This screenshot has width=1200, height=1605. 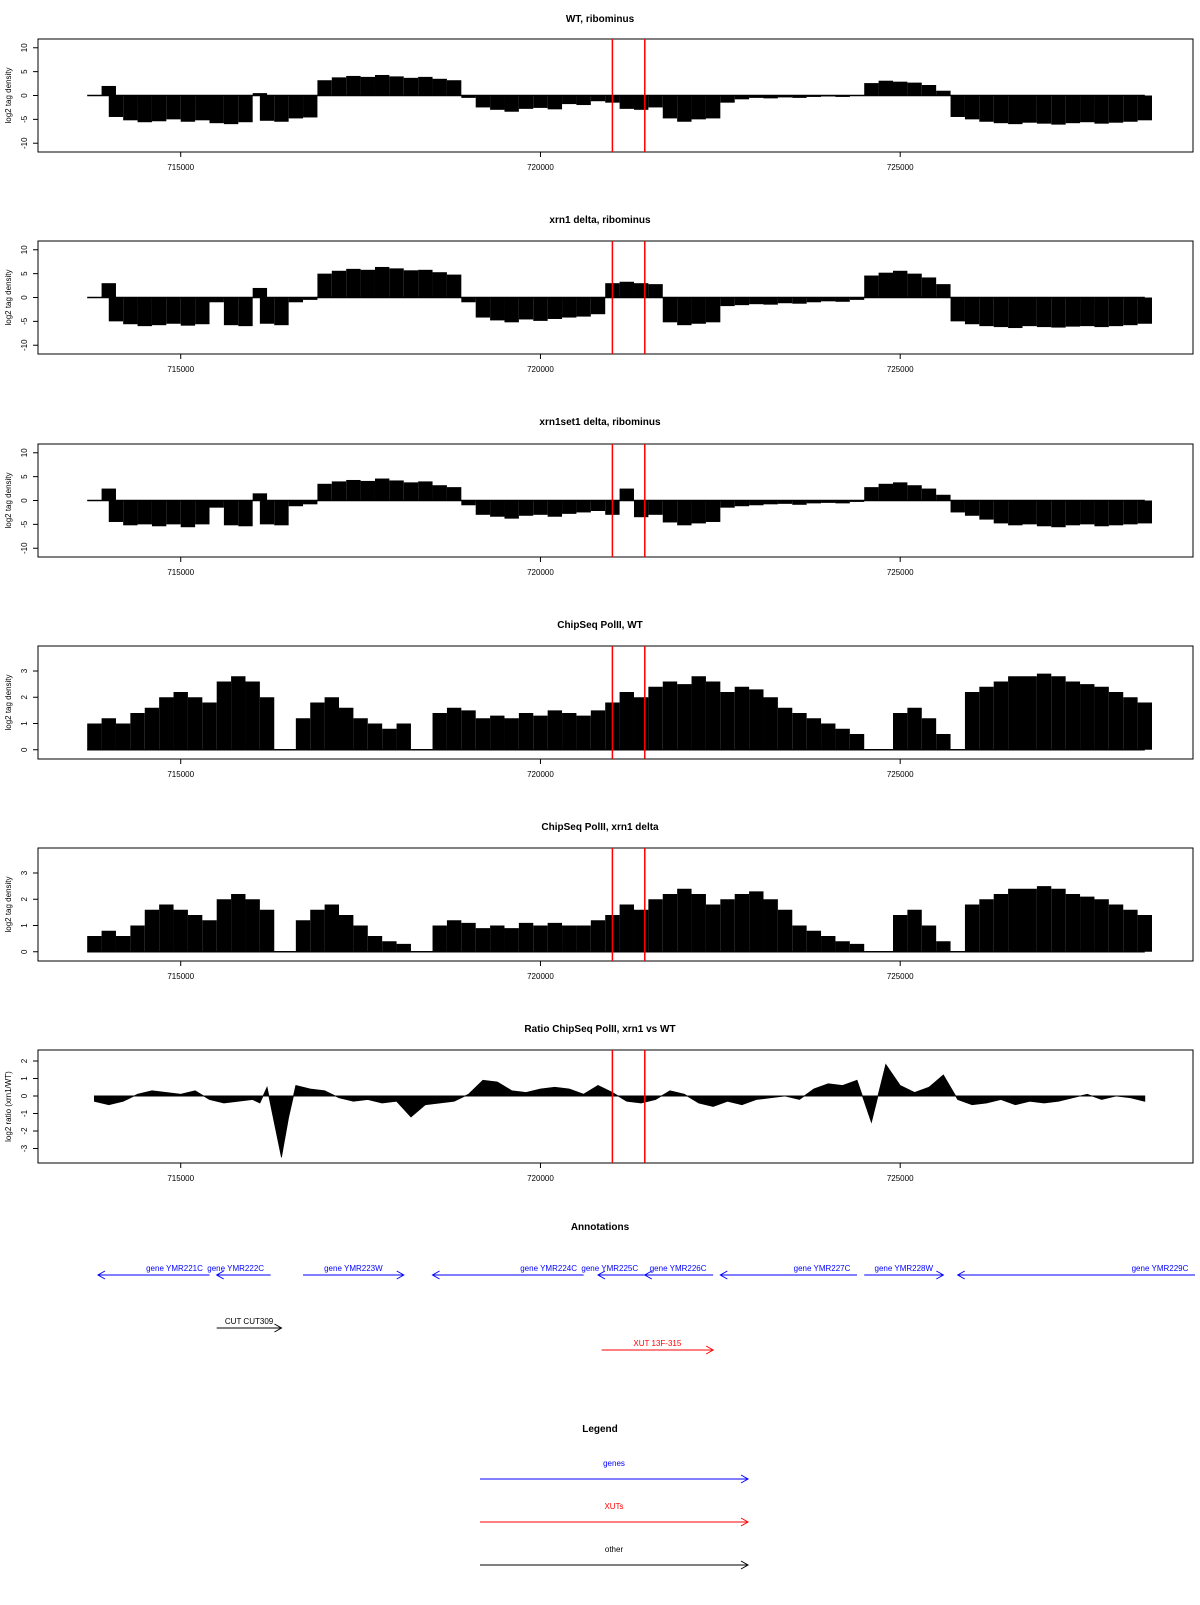 I want to click on ratio-area, so click(x=619, y=1110).